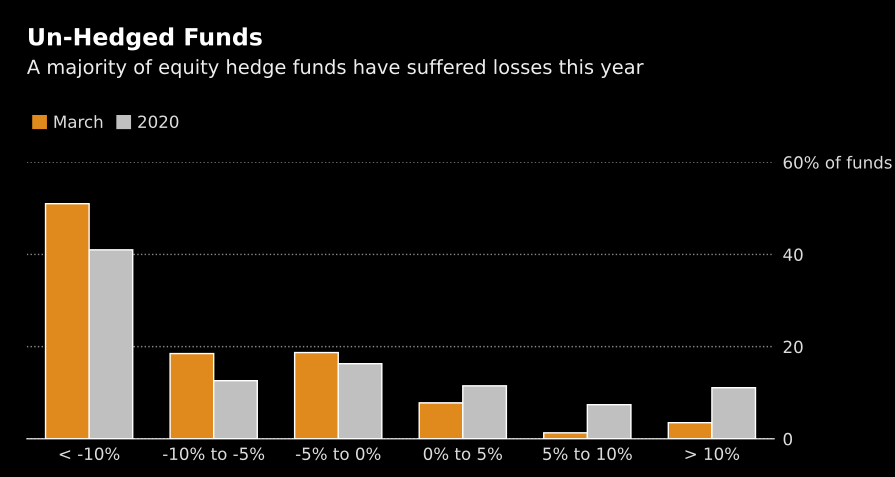  Describe the element at coordinates (158, 121) in the screenshot. I see `legend-label: 2020` at that location.